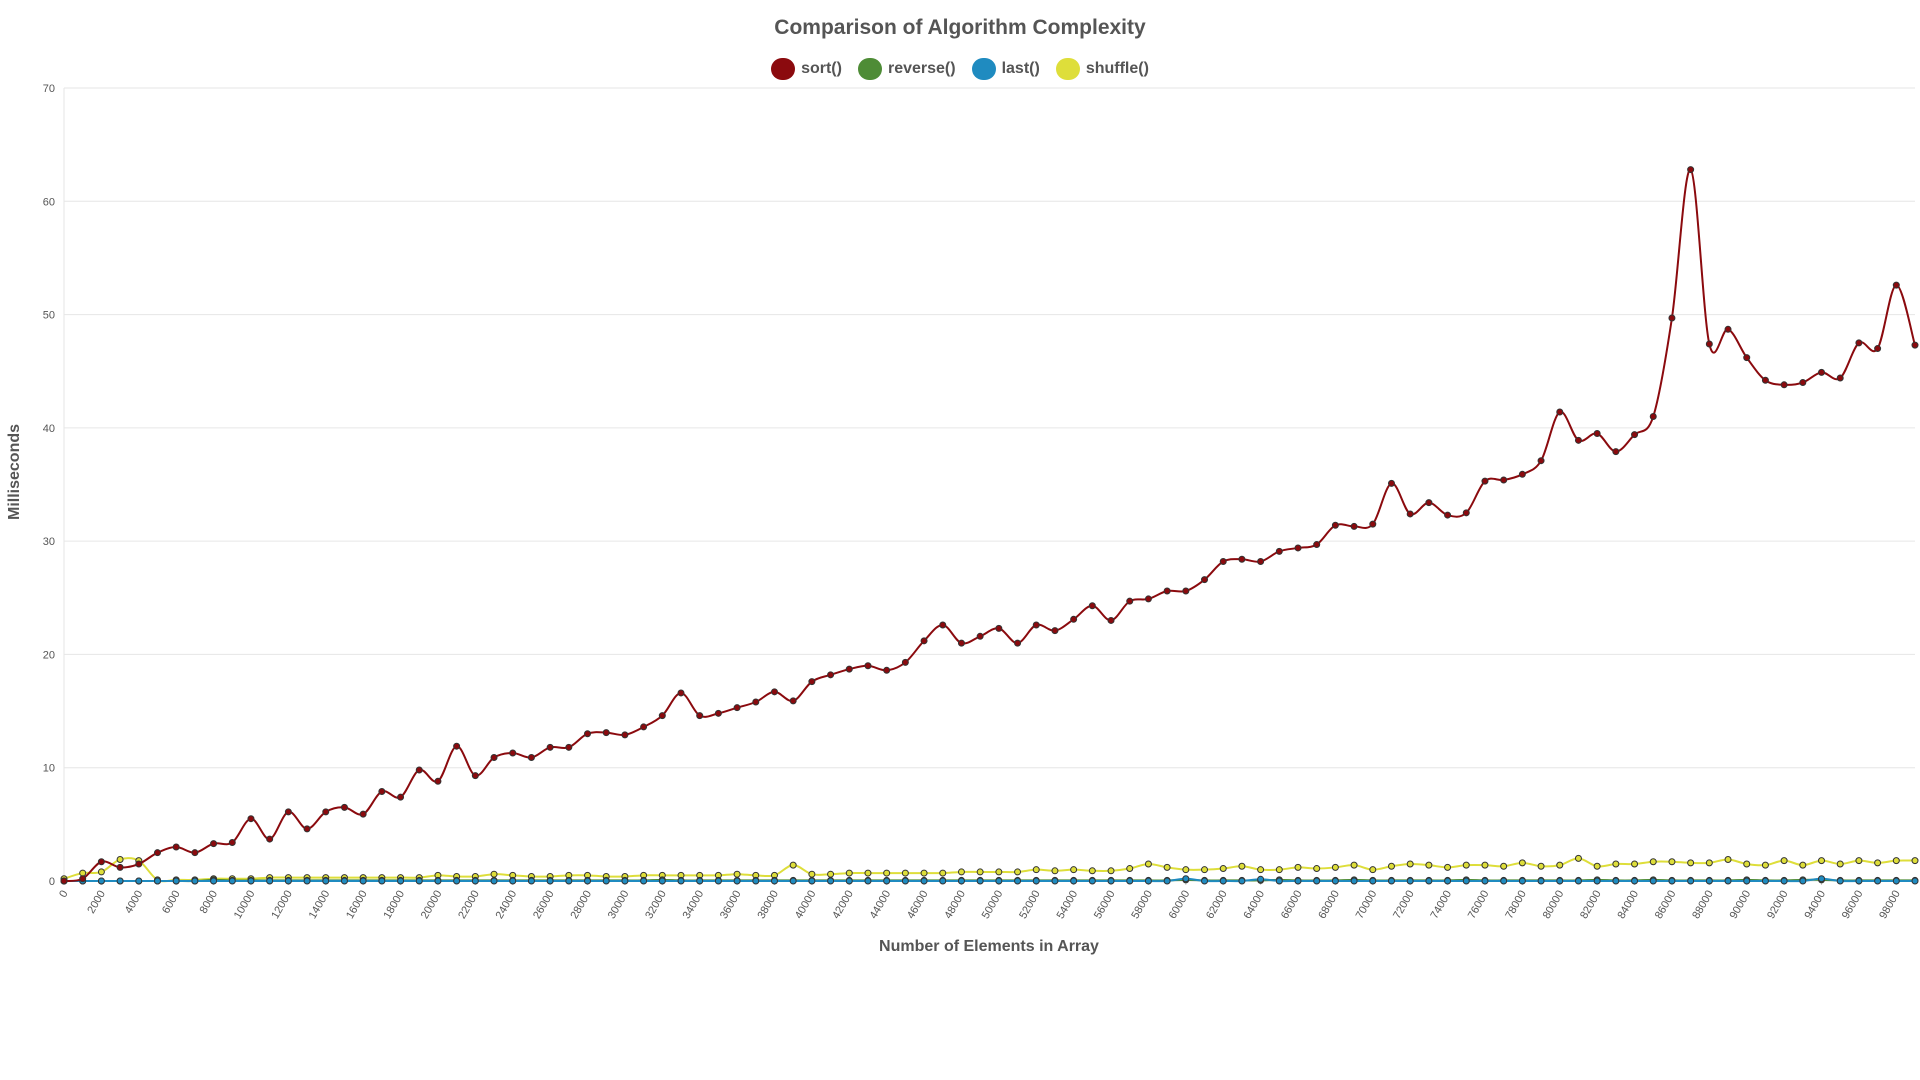 The height and width of the screenshot is (1080, 1920). Describe the element at coordinates (134, 902) in the screenshot. I see `x-tick-label: 4000` at that location.